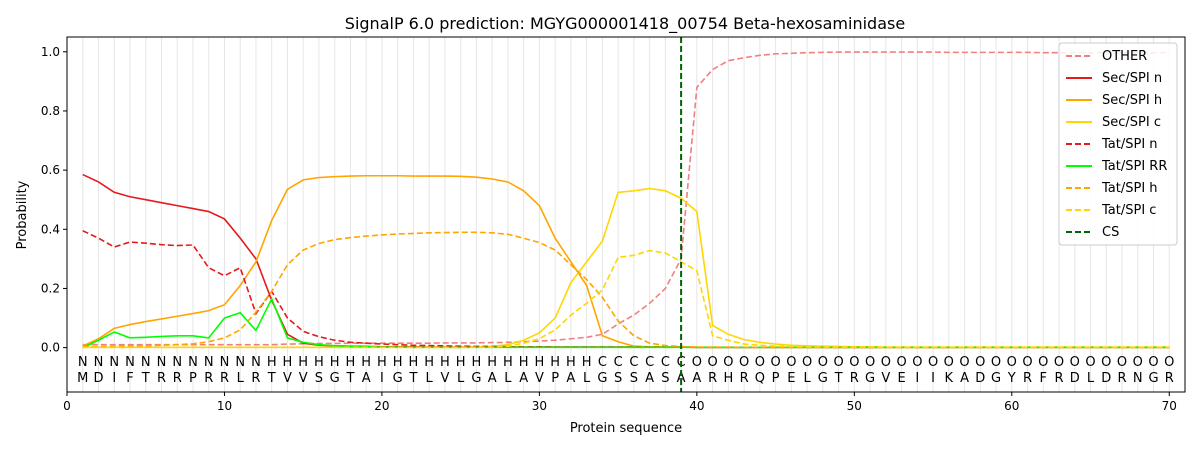 This screenshot has height=450, width=1200. What do you see at coordinates (50, 111) in the screenshot?
I see `y-tick-label: 0.8` at bounding box center [50, 111].